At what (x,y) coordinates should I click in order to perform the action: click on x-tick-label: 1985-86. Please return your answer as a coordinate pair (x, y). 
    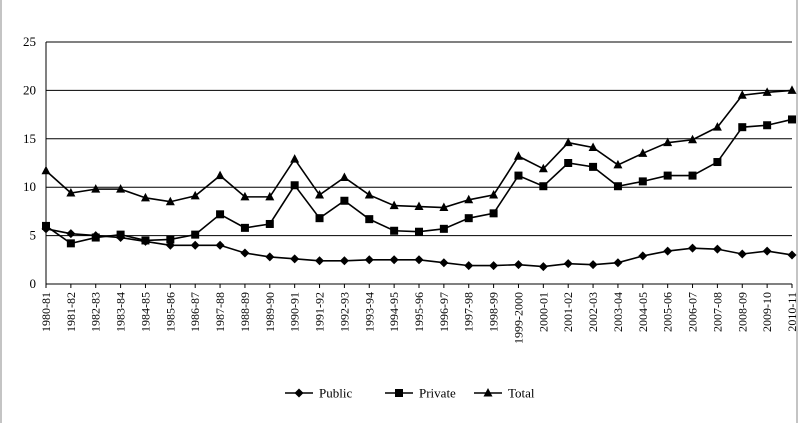
    Looking at the image, I should click on (170, 312).